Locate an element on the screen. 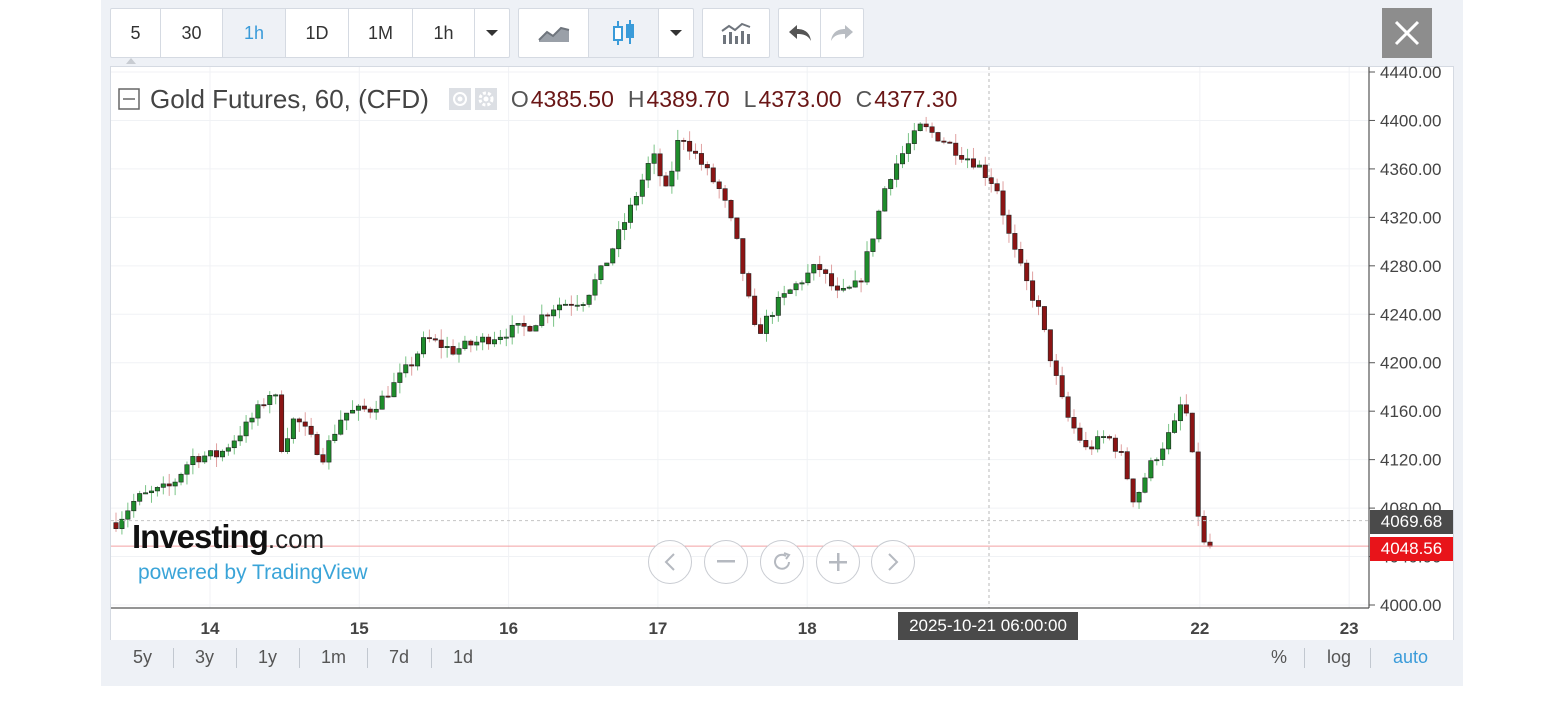 Image resolution: width=1564 pixels, height=720 pixels. investing-logo: Investing.com is located at coordinates (228, 537).